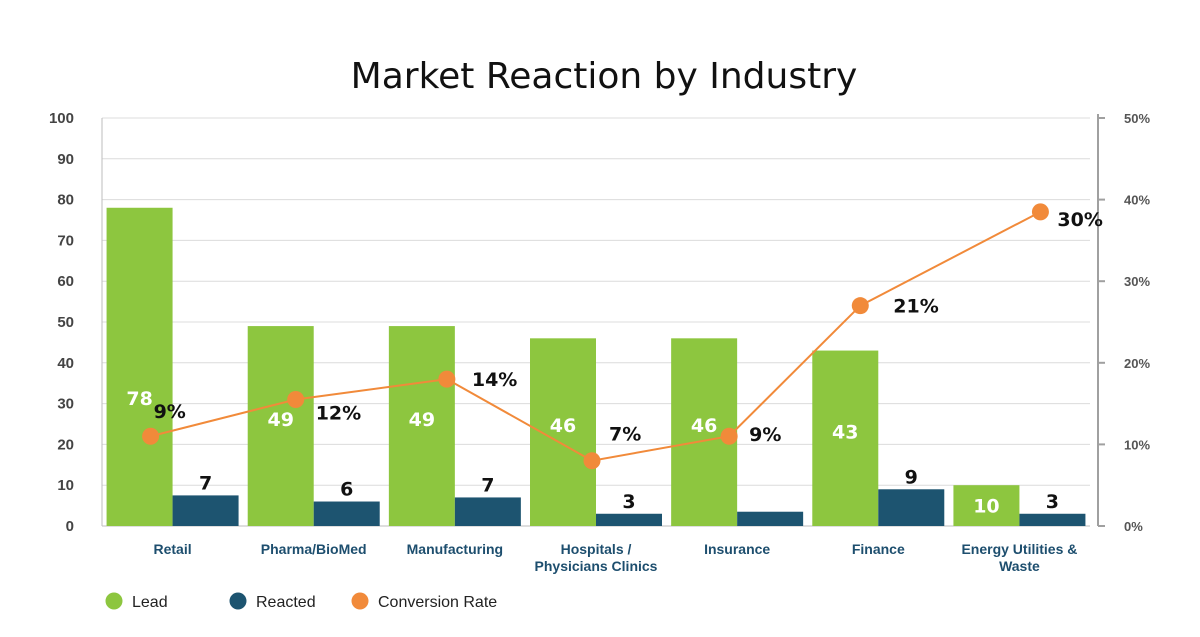  Describe the element at coordinates (1079, 220) in the screenshot. I see `label-rate-energy-utilities-waste: 30%` at that location.